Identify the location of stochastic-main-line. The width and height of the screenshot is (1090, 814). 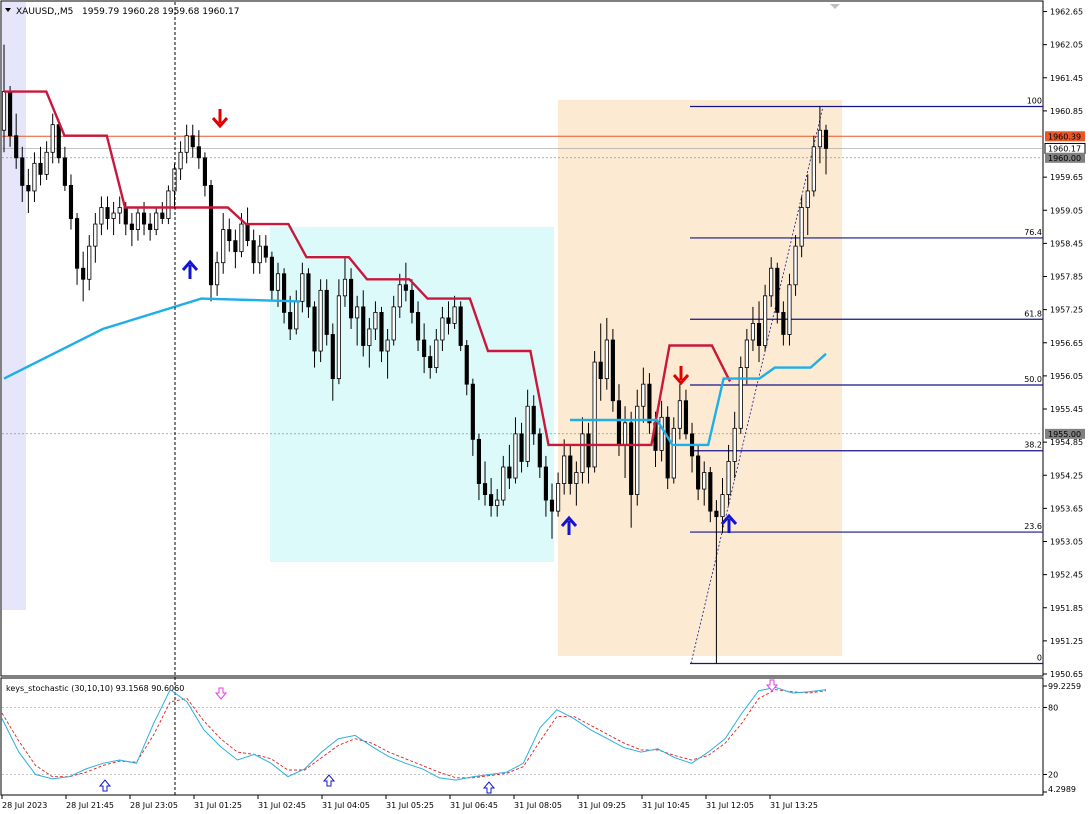
(414, 733).